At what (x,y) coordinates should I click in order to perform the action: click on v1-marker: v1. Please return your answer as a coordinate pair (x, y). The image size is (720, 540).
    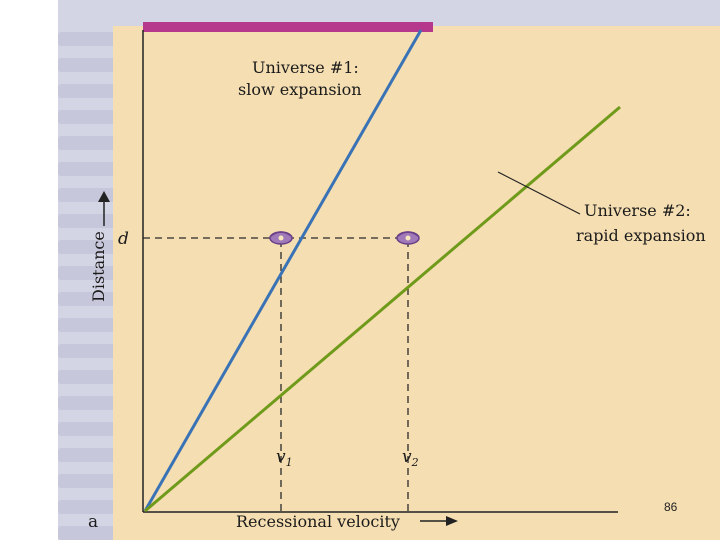
    Looking at the image, I should click on (284, 458).